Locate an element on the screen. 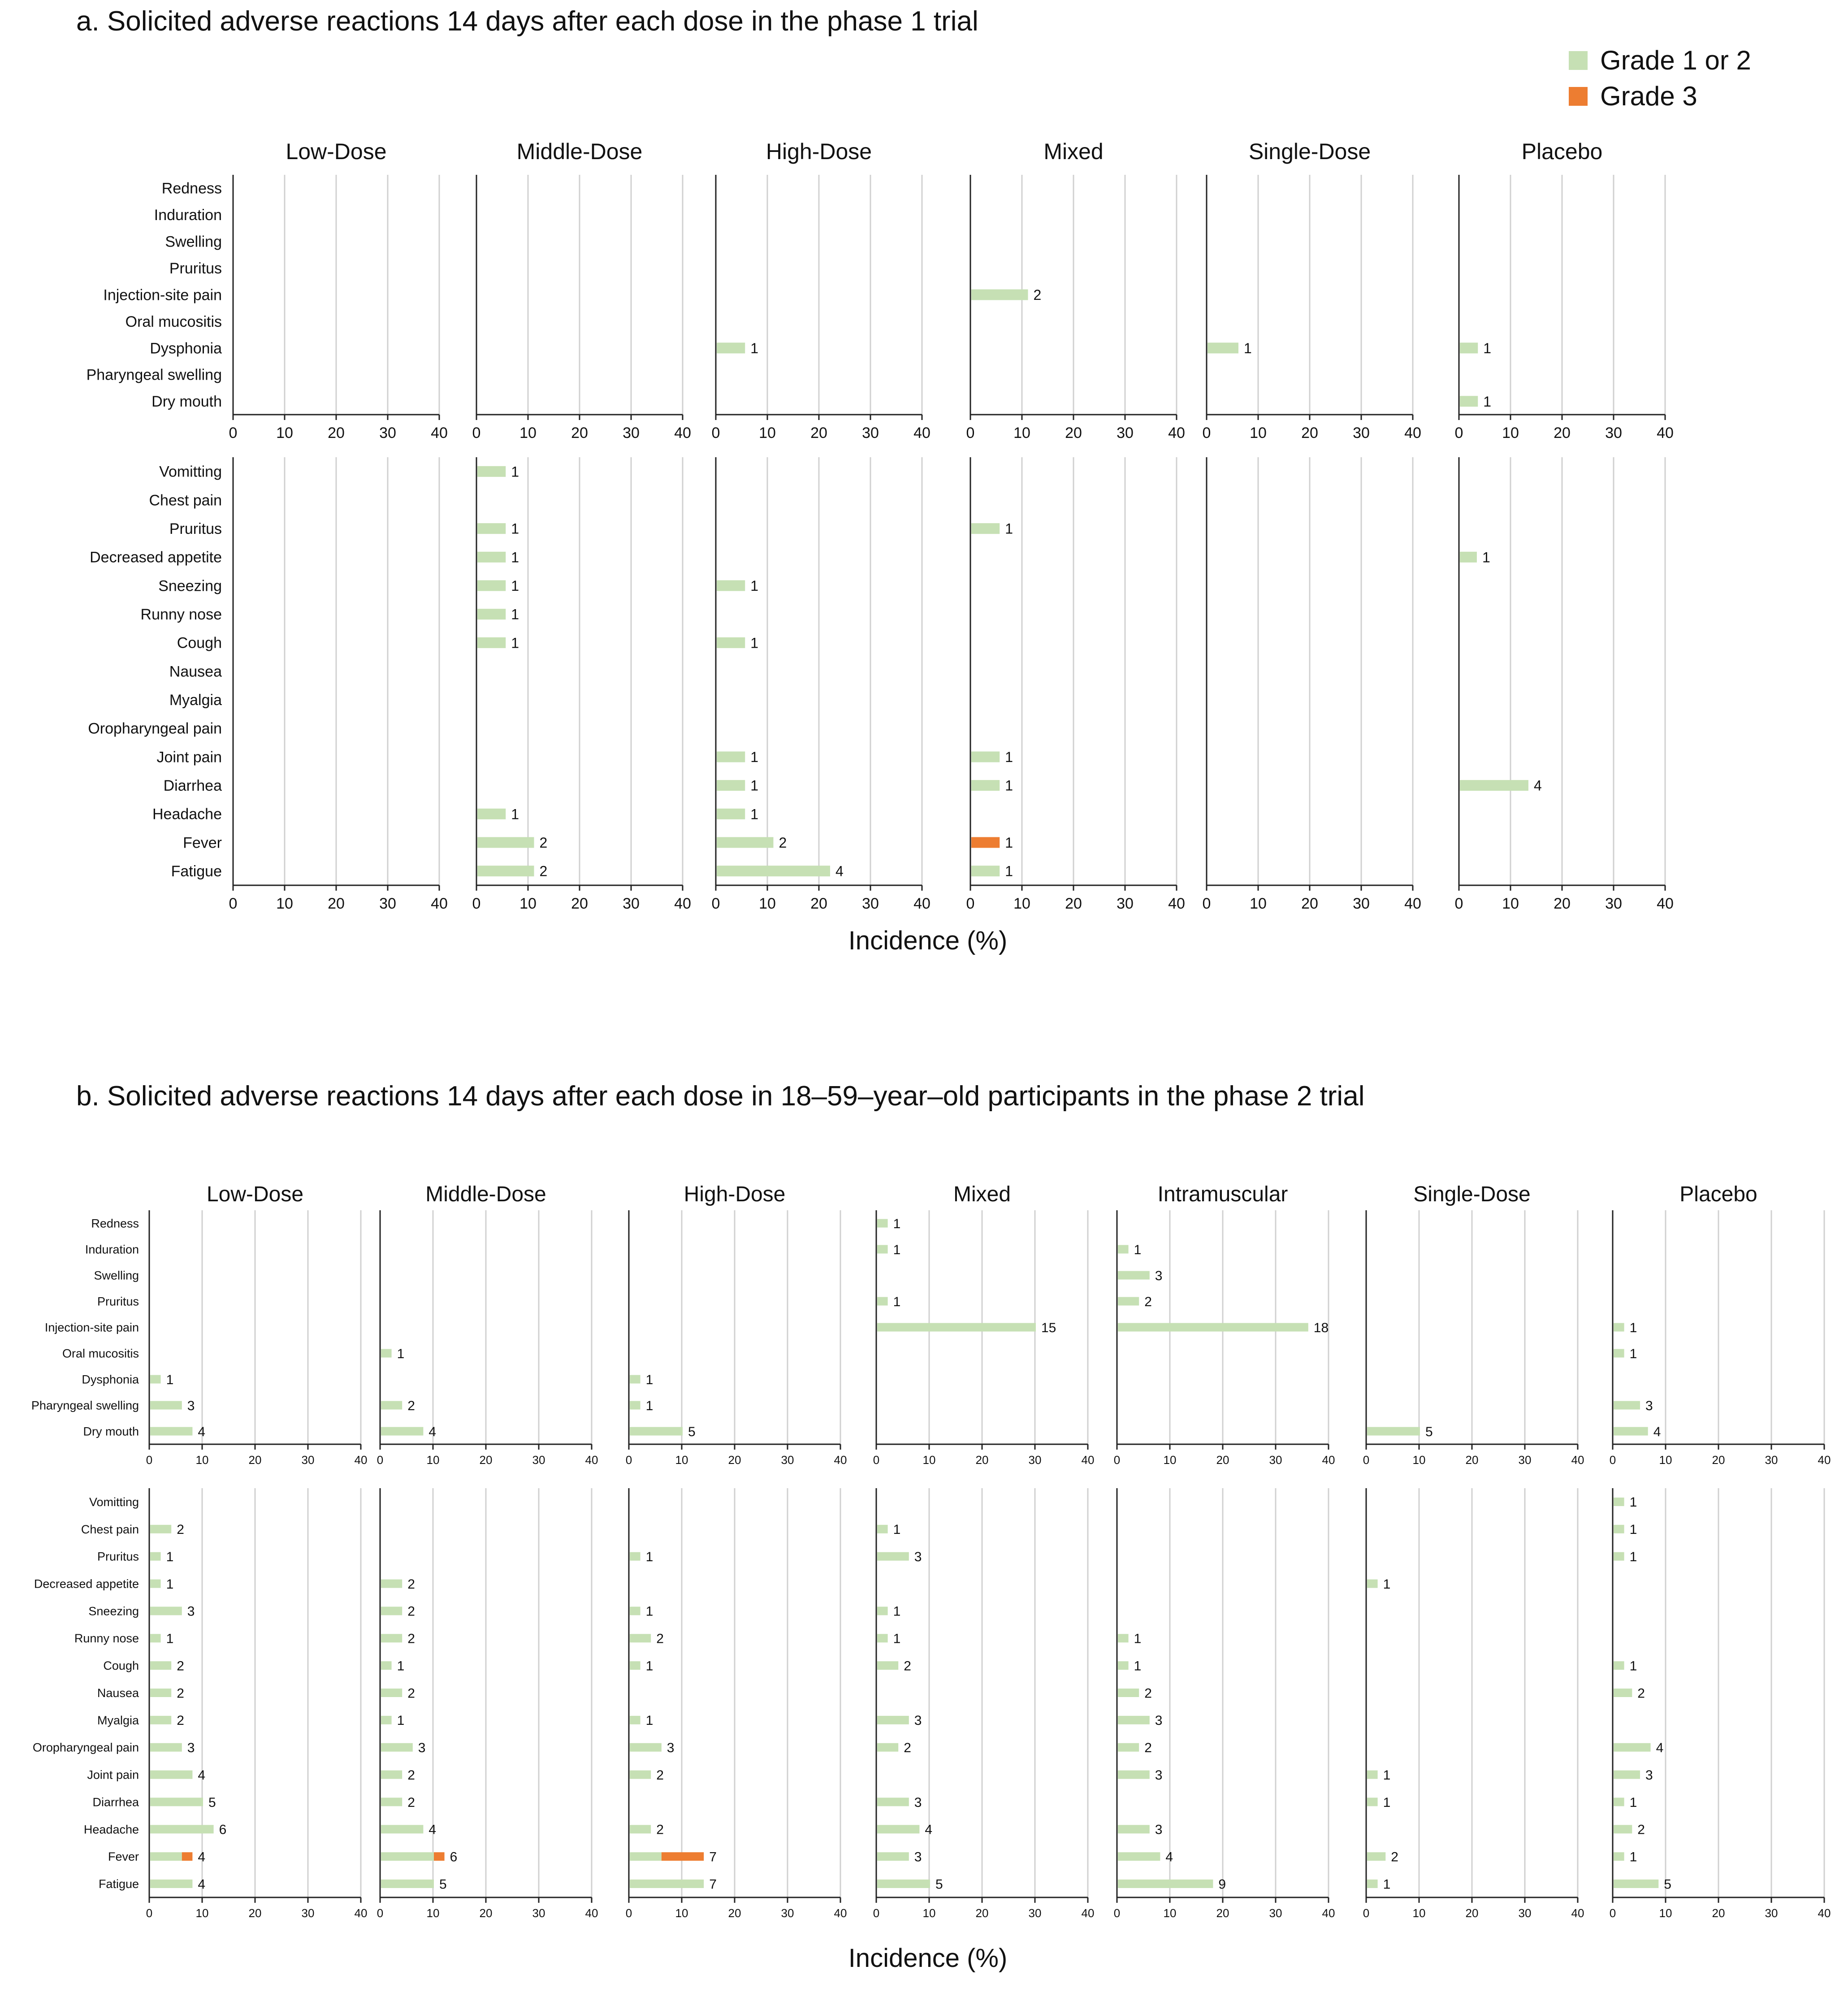  category-label-swelling: Swelling is located at coordinates (193, 242).